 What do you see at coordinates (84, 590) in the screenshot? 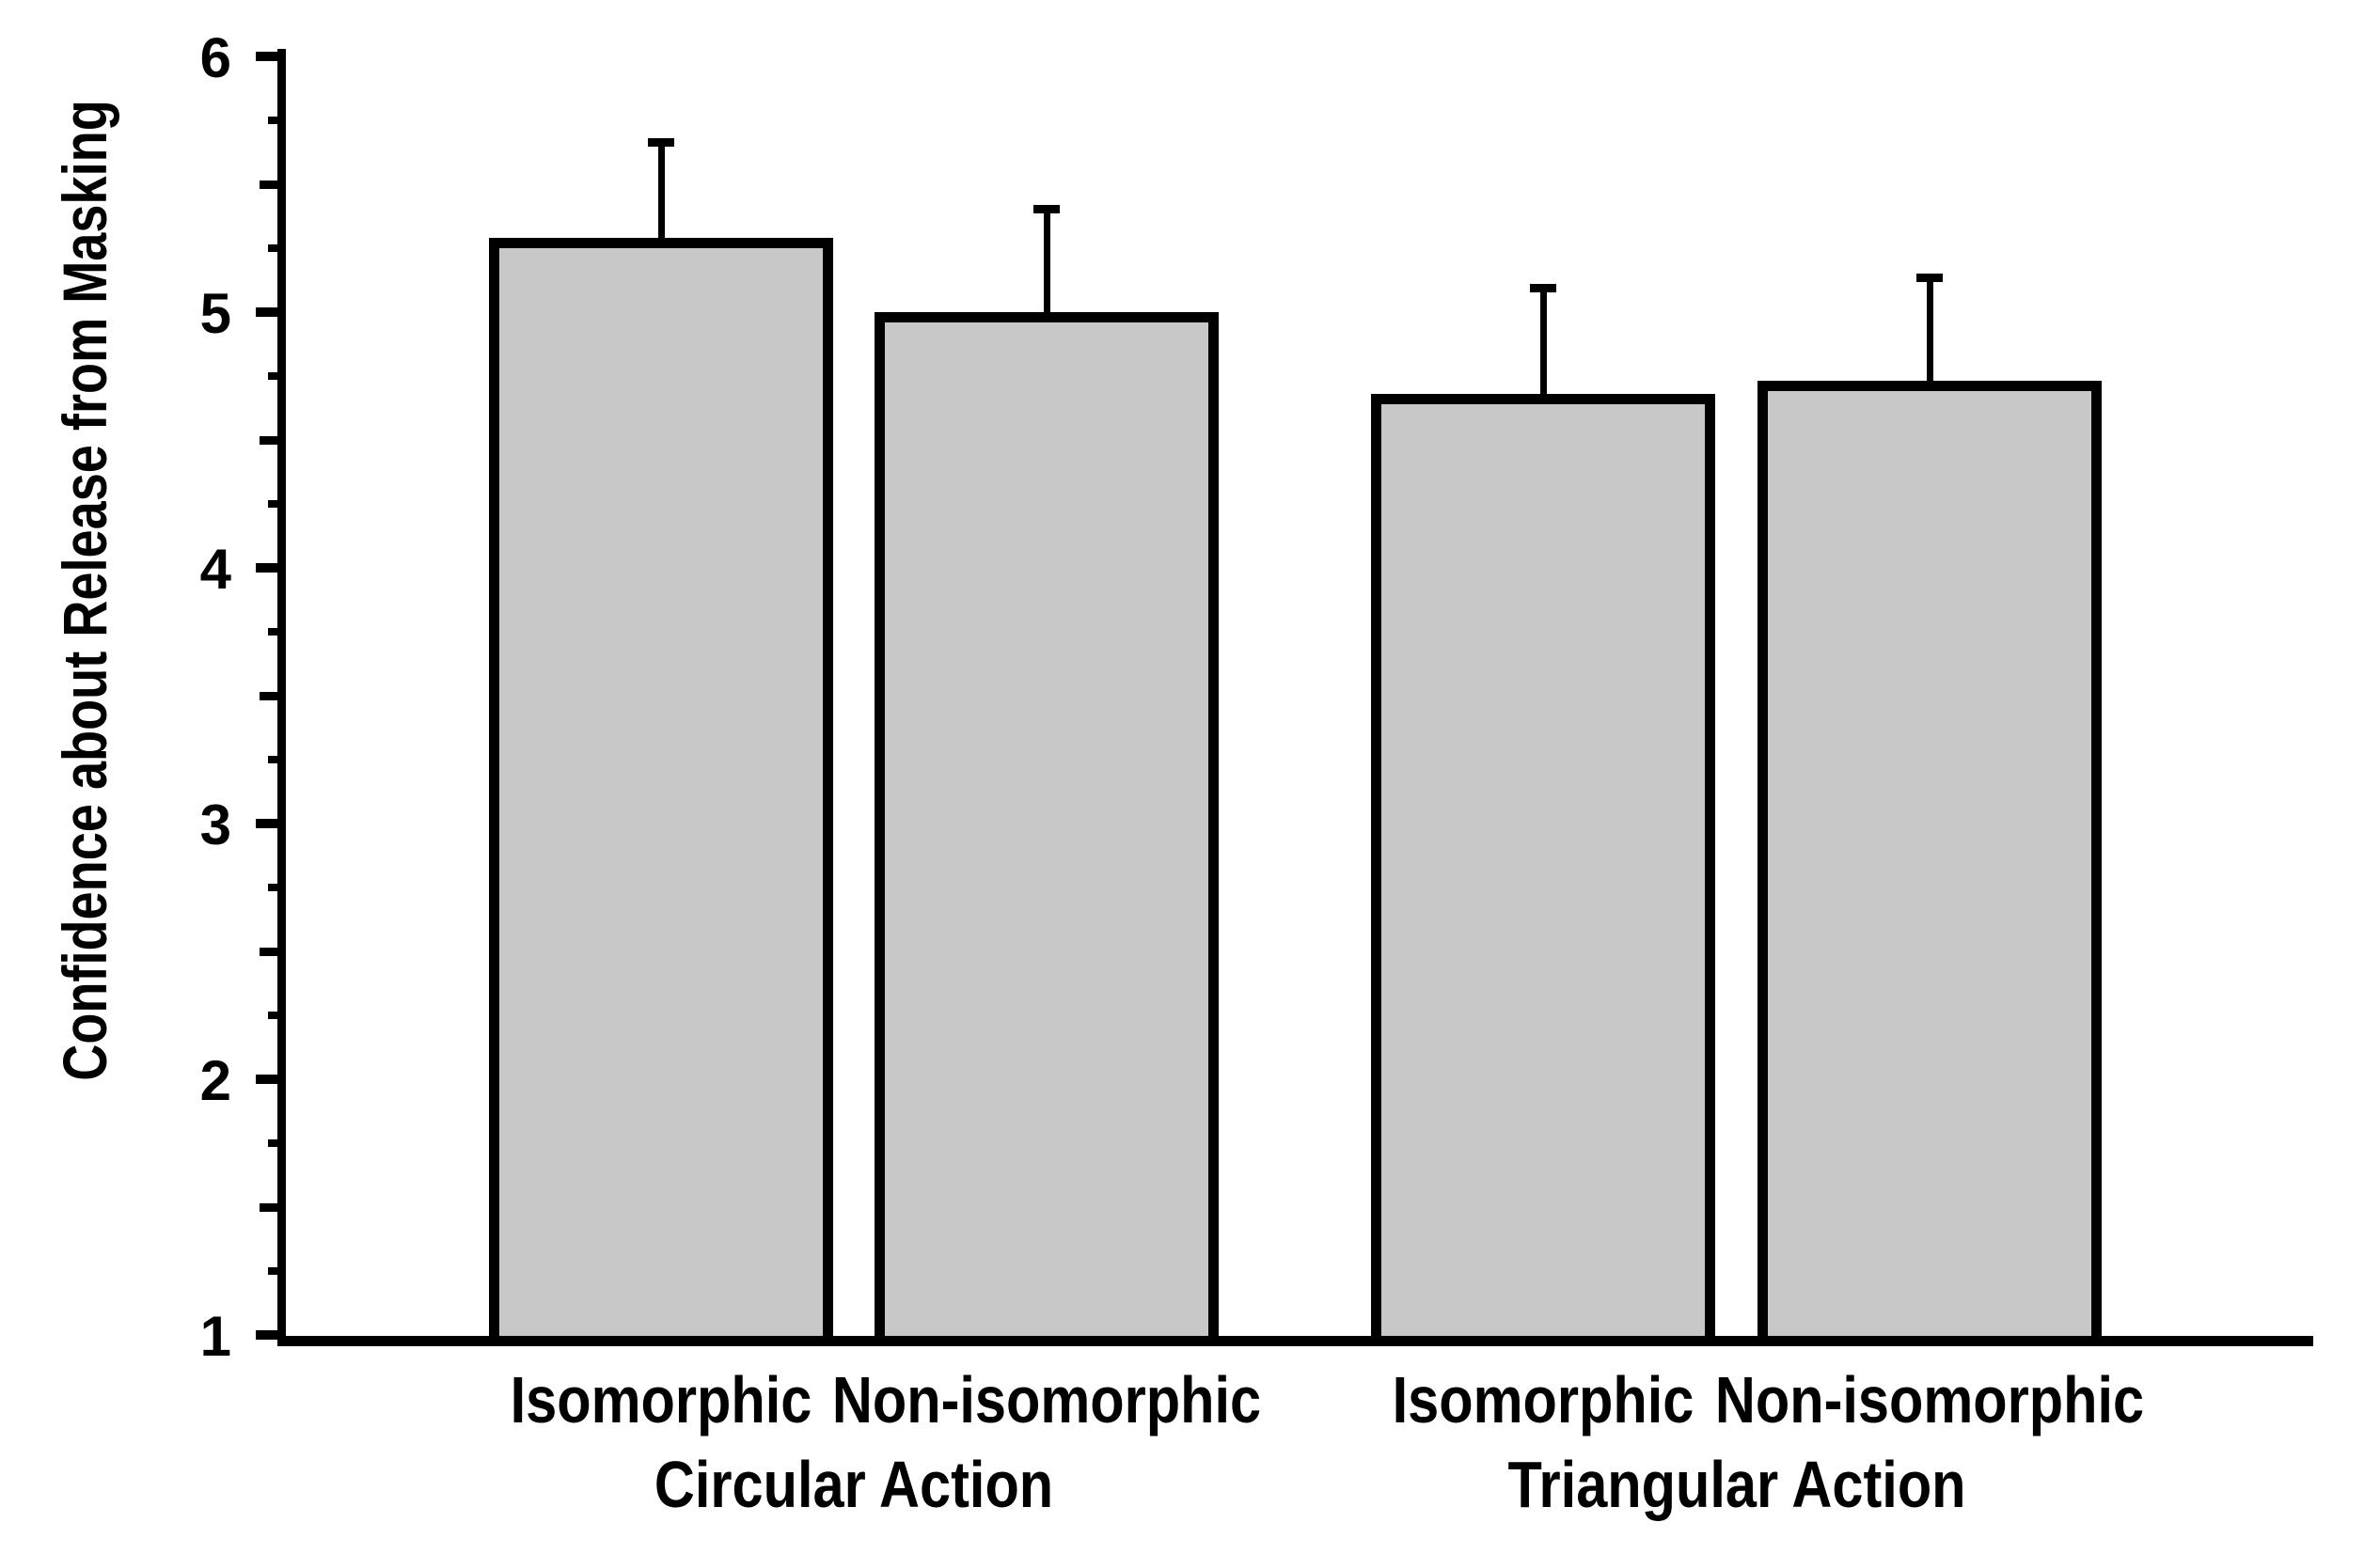
I see `y-axis-title: Confidence about Release from Masking` at bounding box center [84, 590].